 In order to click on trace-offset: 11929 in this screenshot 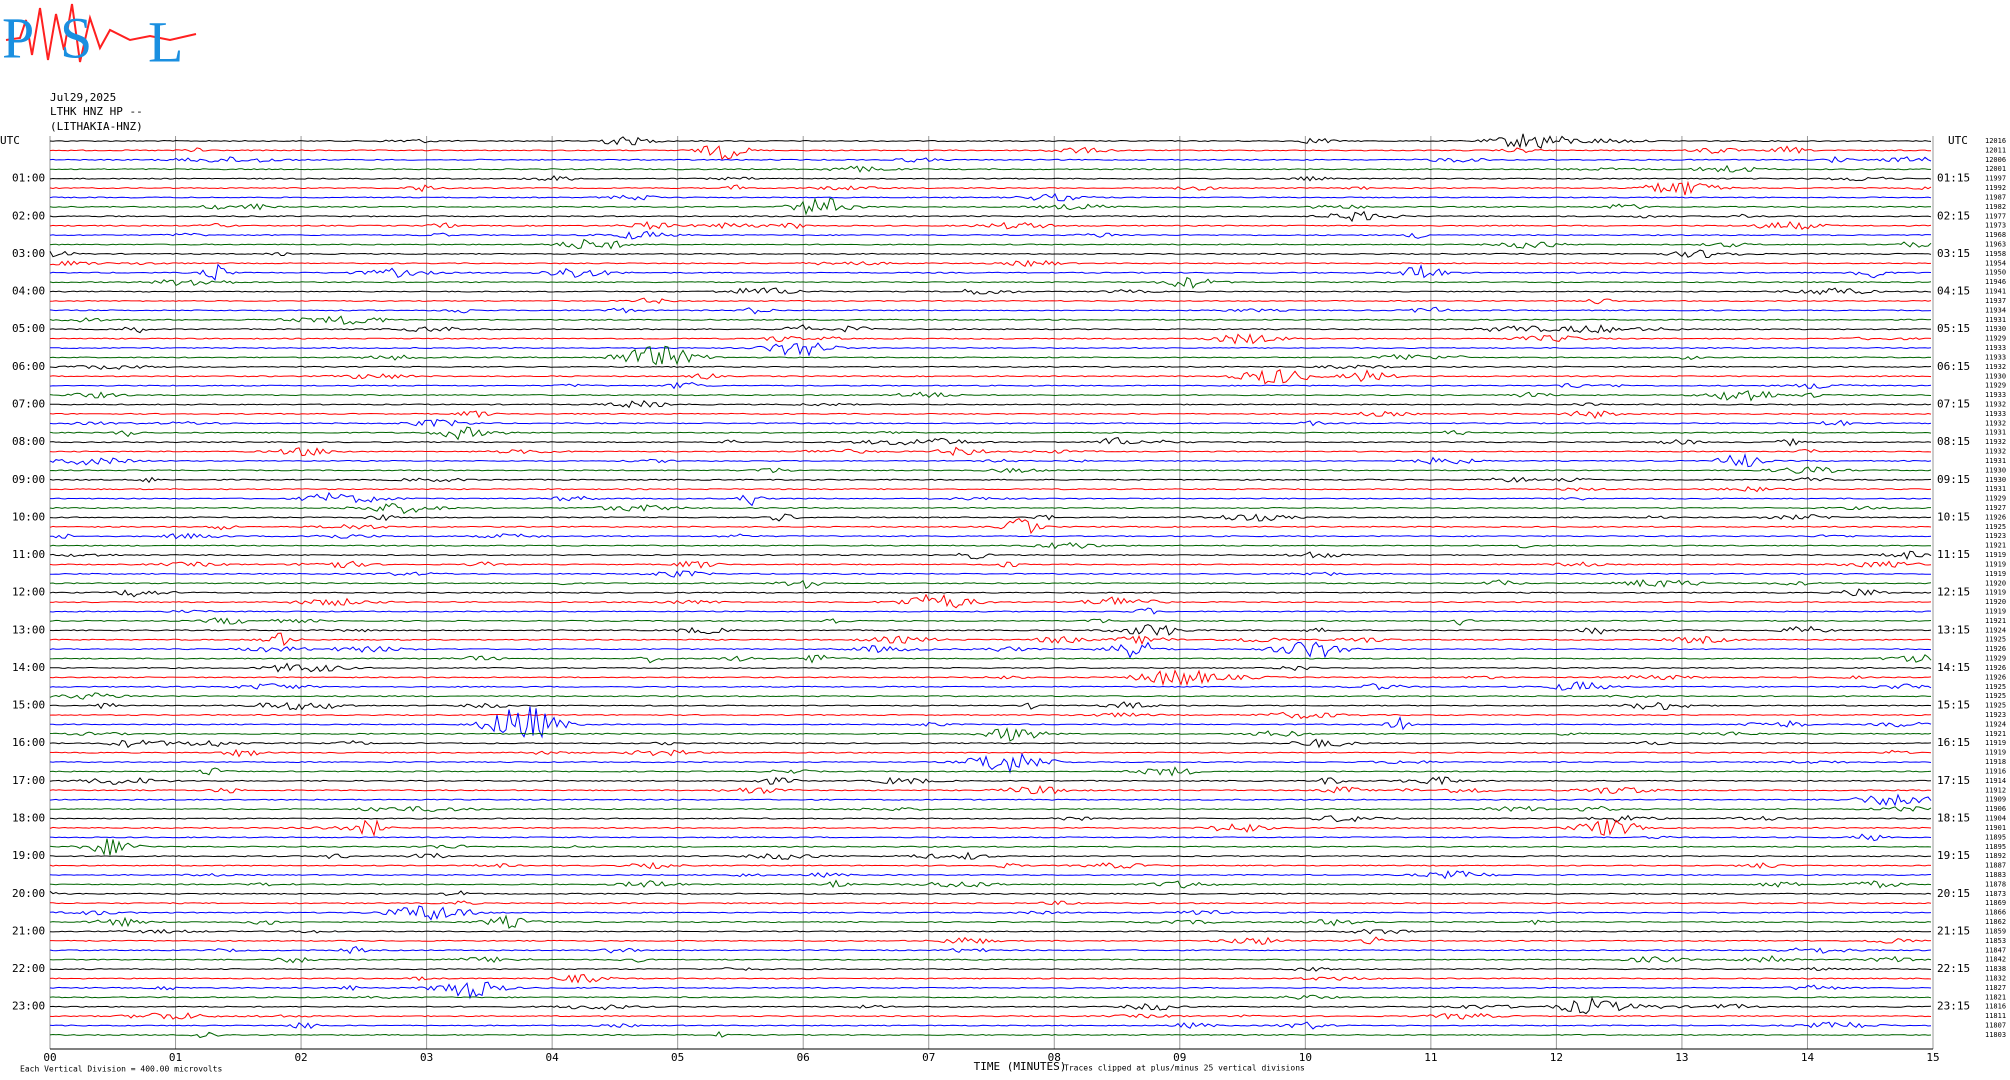, I will do `click(1995, 659)`.